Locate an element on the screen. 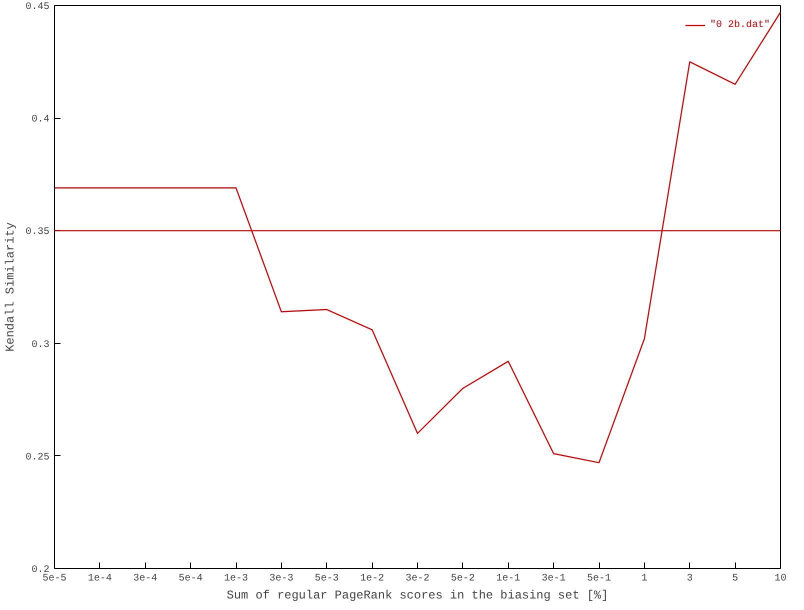 The height and width of the screenshot is (610, 804). x-tick-label: 3 is located at coordinates (689, 579).